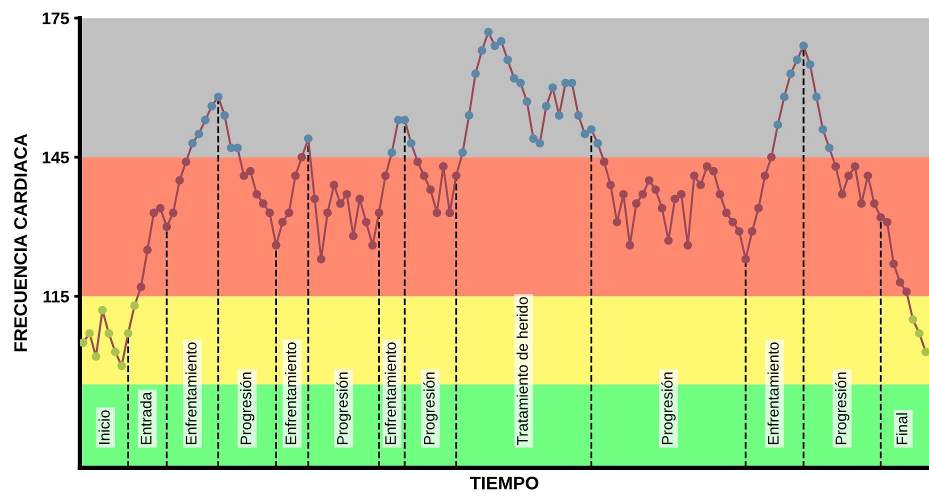  Describe the element at coordinates (504, 483) in the screenshot. I see `x-axis-title: TIEMPO` at that location.